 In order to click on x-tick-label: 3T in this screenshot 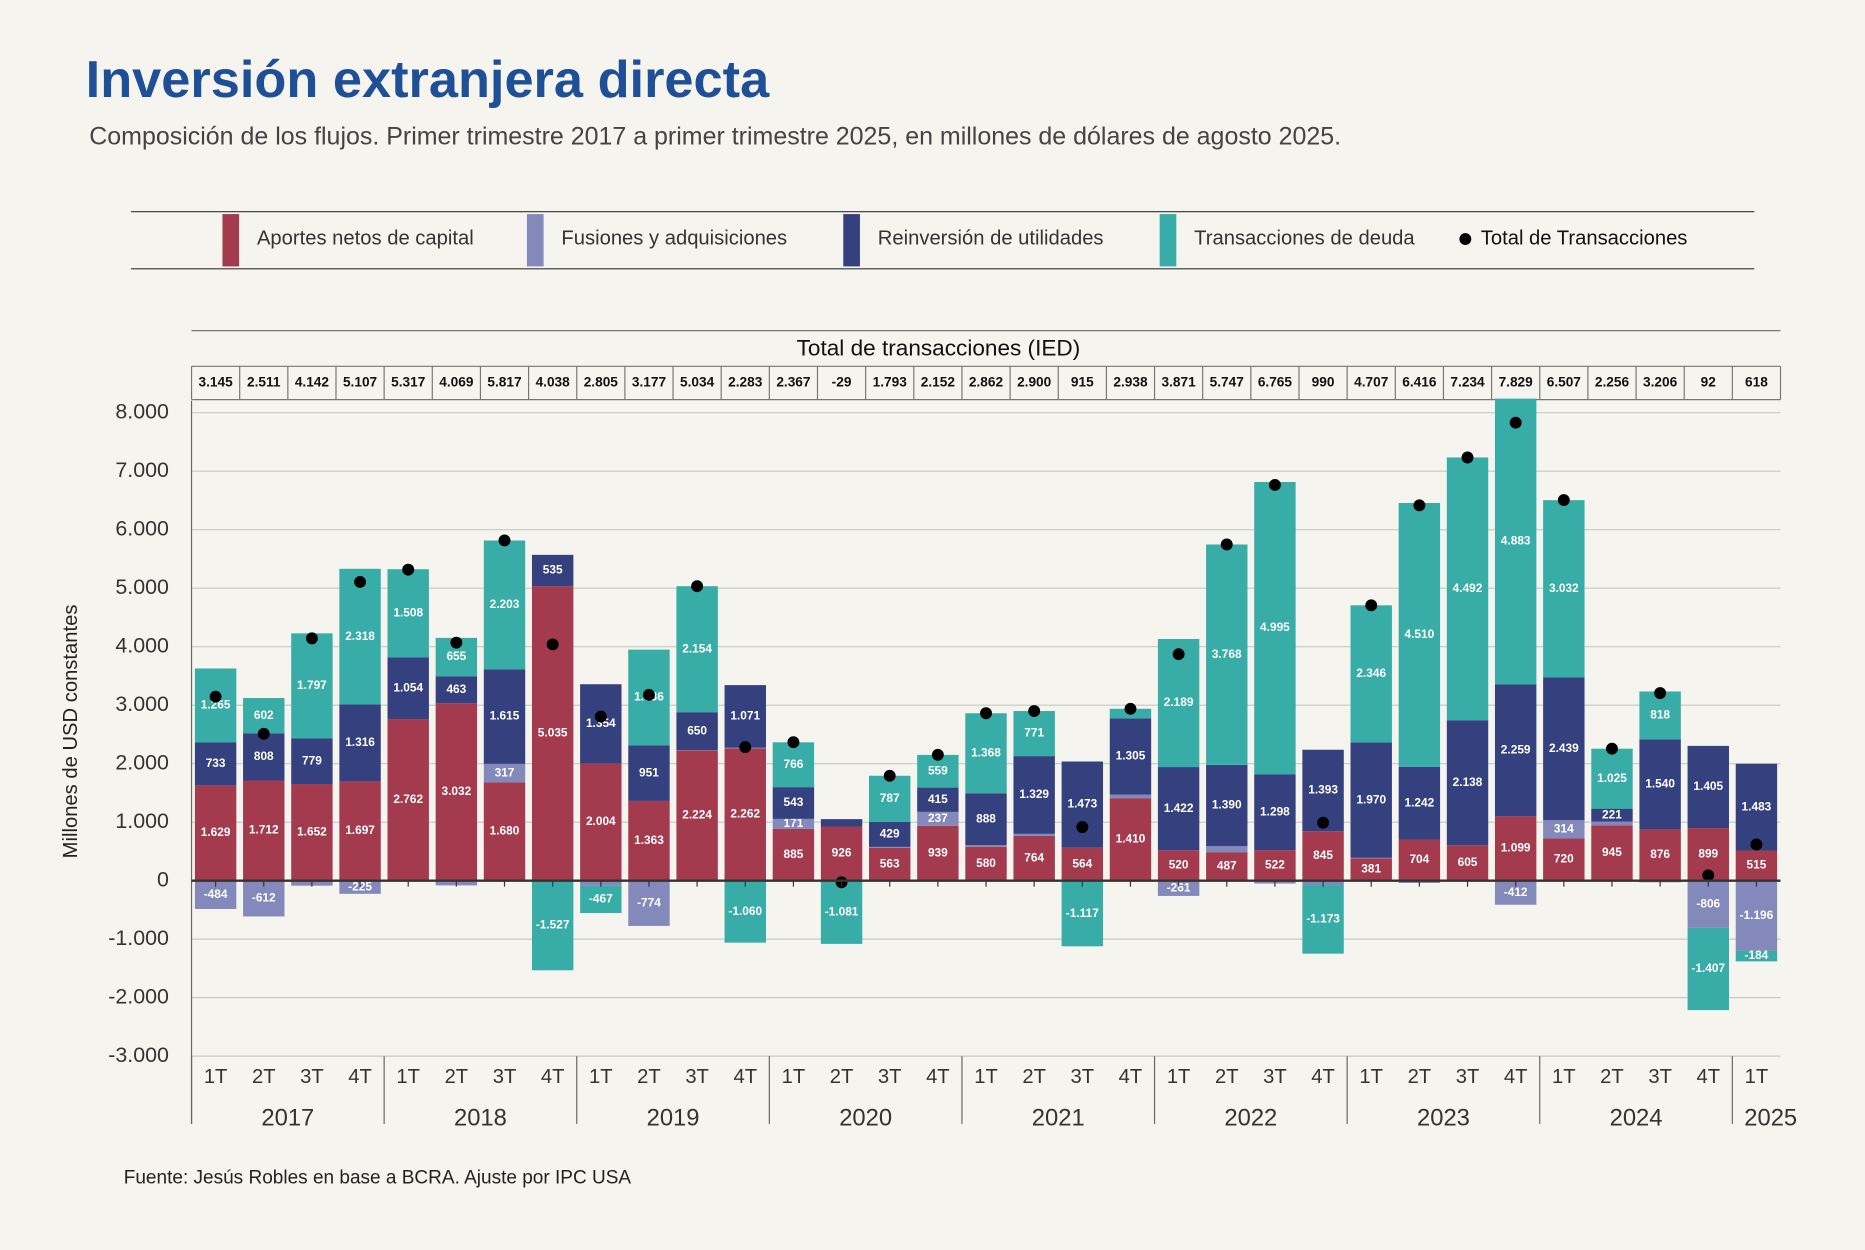, I will do `click(1468, 1077)`.